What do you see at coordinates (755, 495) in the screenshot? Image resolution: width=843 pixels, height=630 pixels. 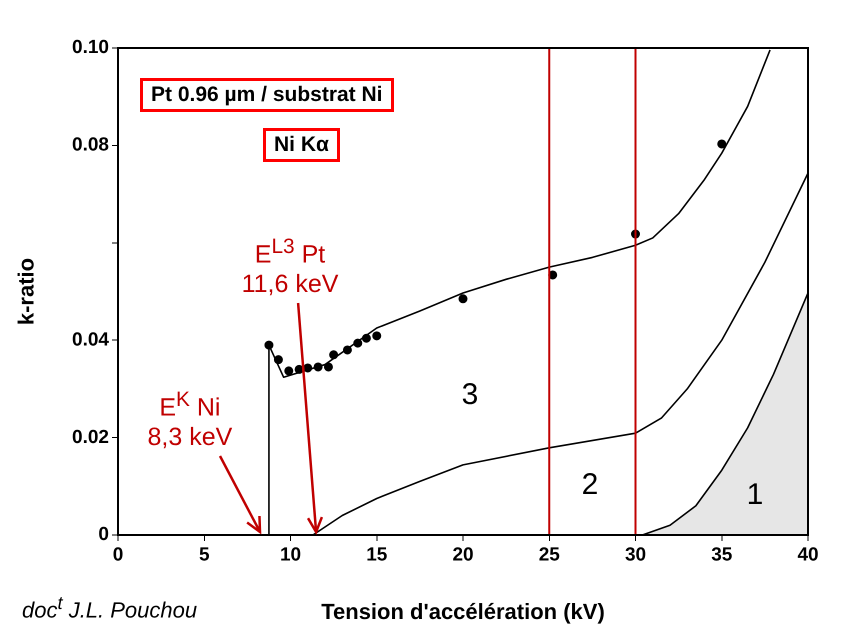 I see `annotation: 1` at bounding box center [755, 495].